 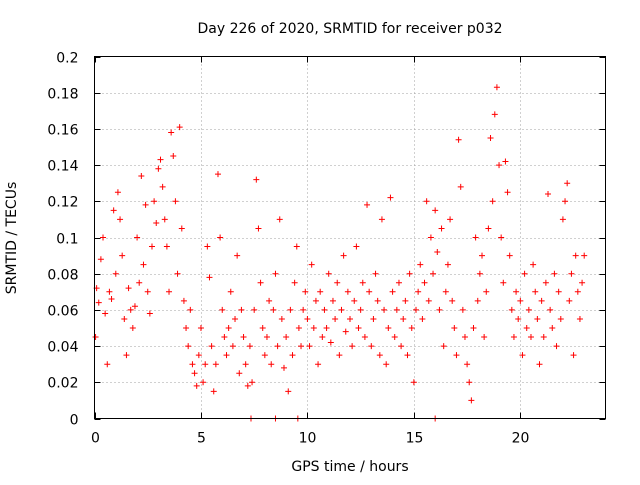 I want to click on x-tick-label: 0, so click(x=95, y=439).